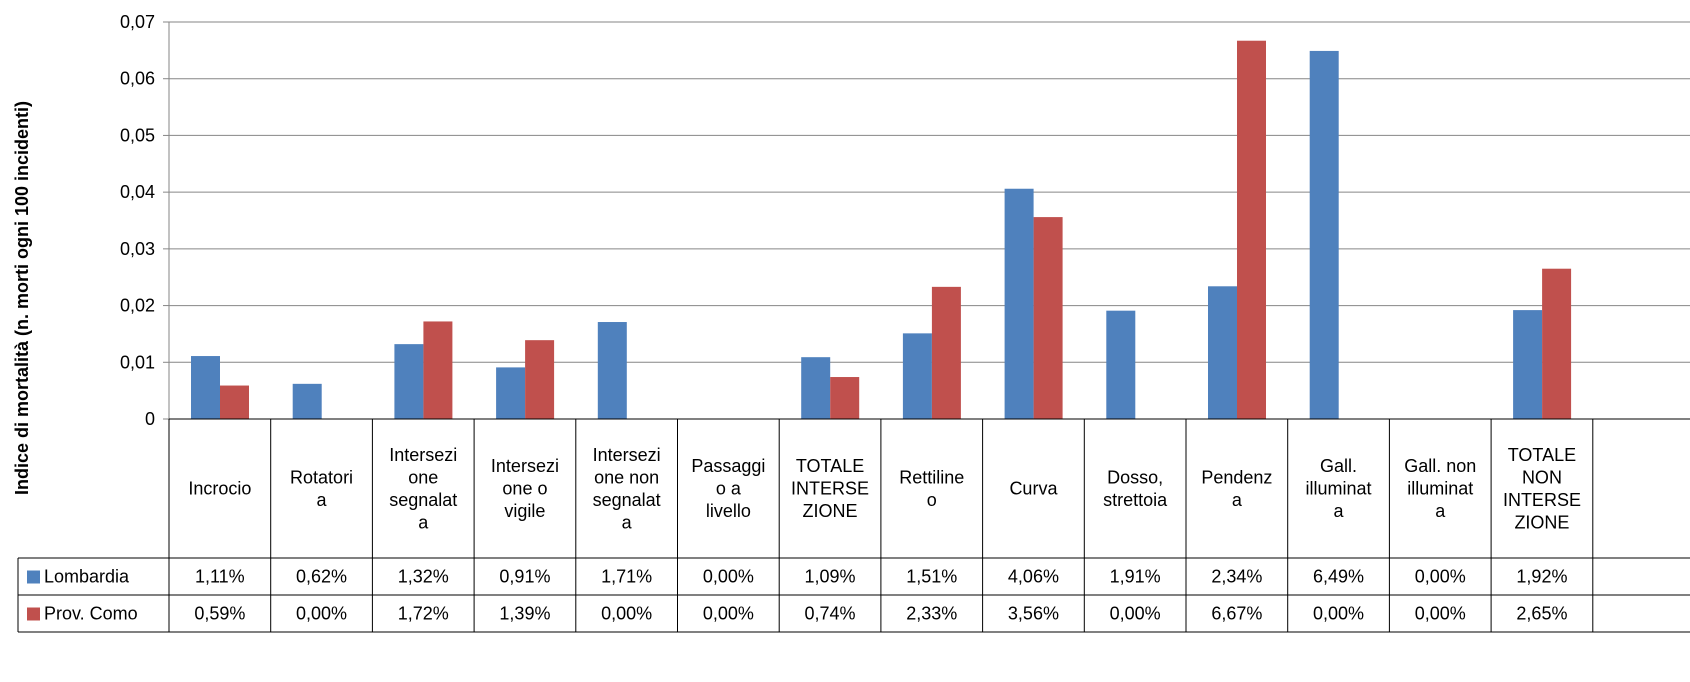 This screenshot has height=682, width=1690. I want to click on category-label: Dosso, strettoia, so click(1135, 488).